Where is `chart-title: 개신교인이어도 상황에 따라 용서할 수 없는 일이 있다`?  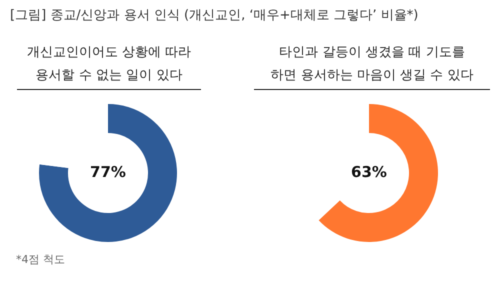 chart-title: 개신교인이어도 상황에 따라 용서할 수 없는 일이 있다 is located at coordinates (109, 64).